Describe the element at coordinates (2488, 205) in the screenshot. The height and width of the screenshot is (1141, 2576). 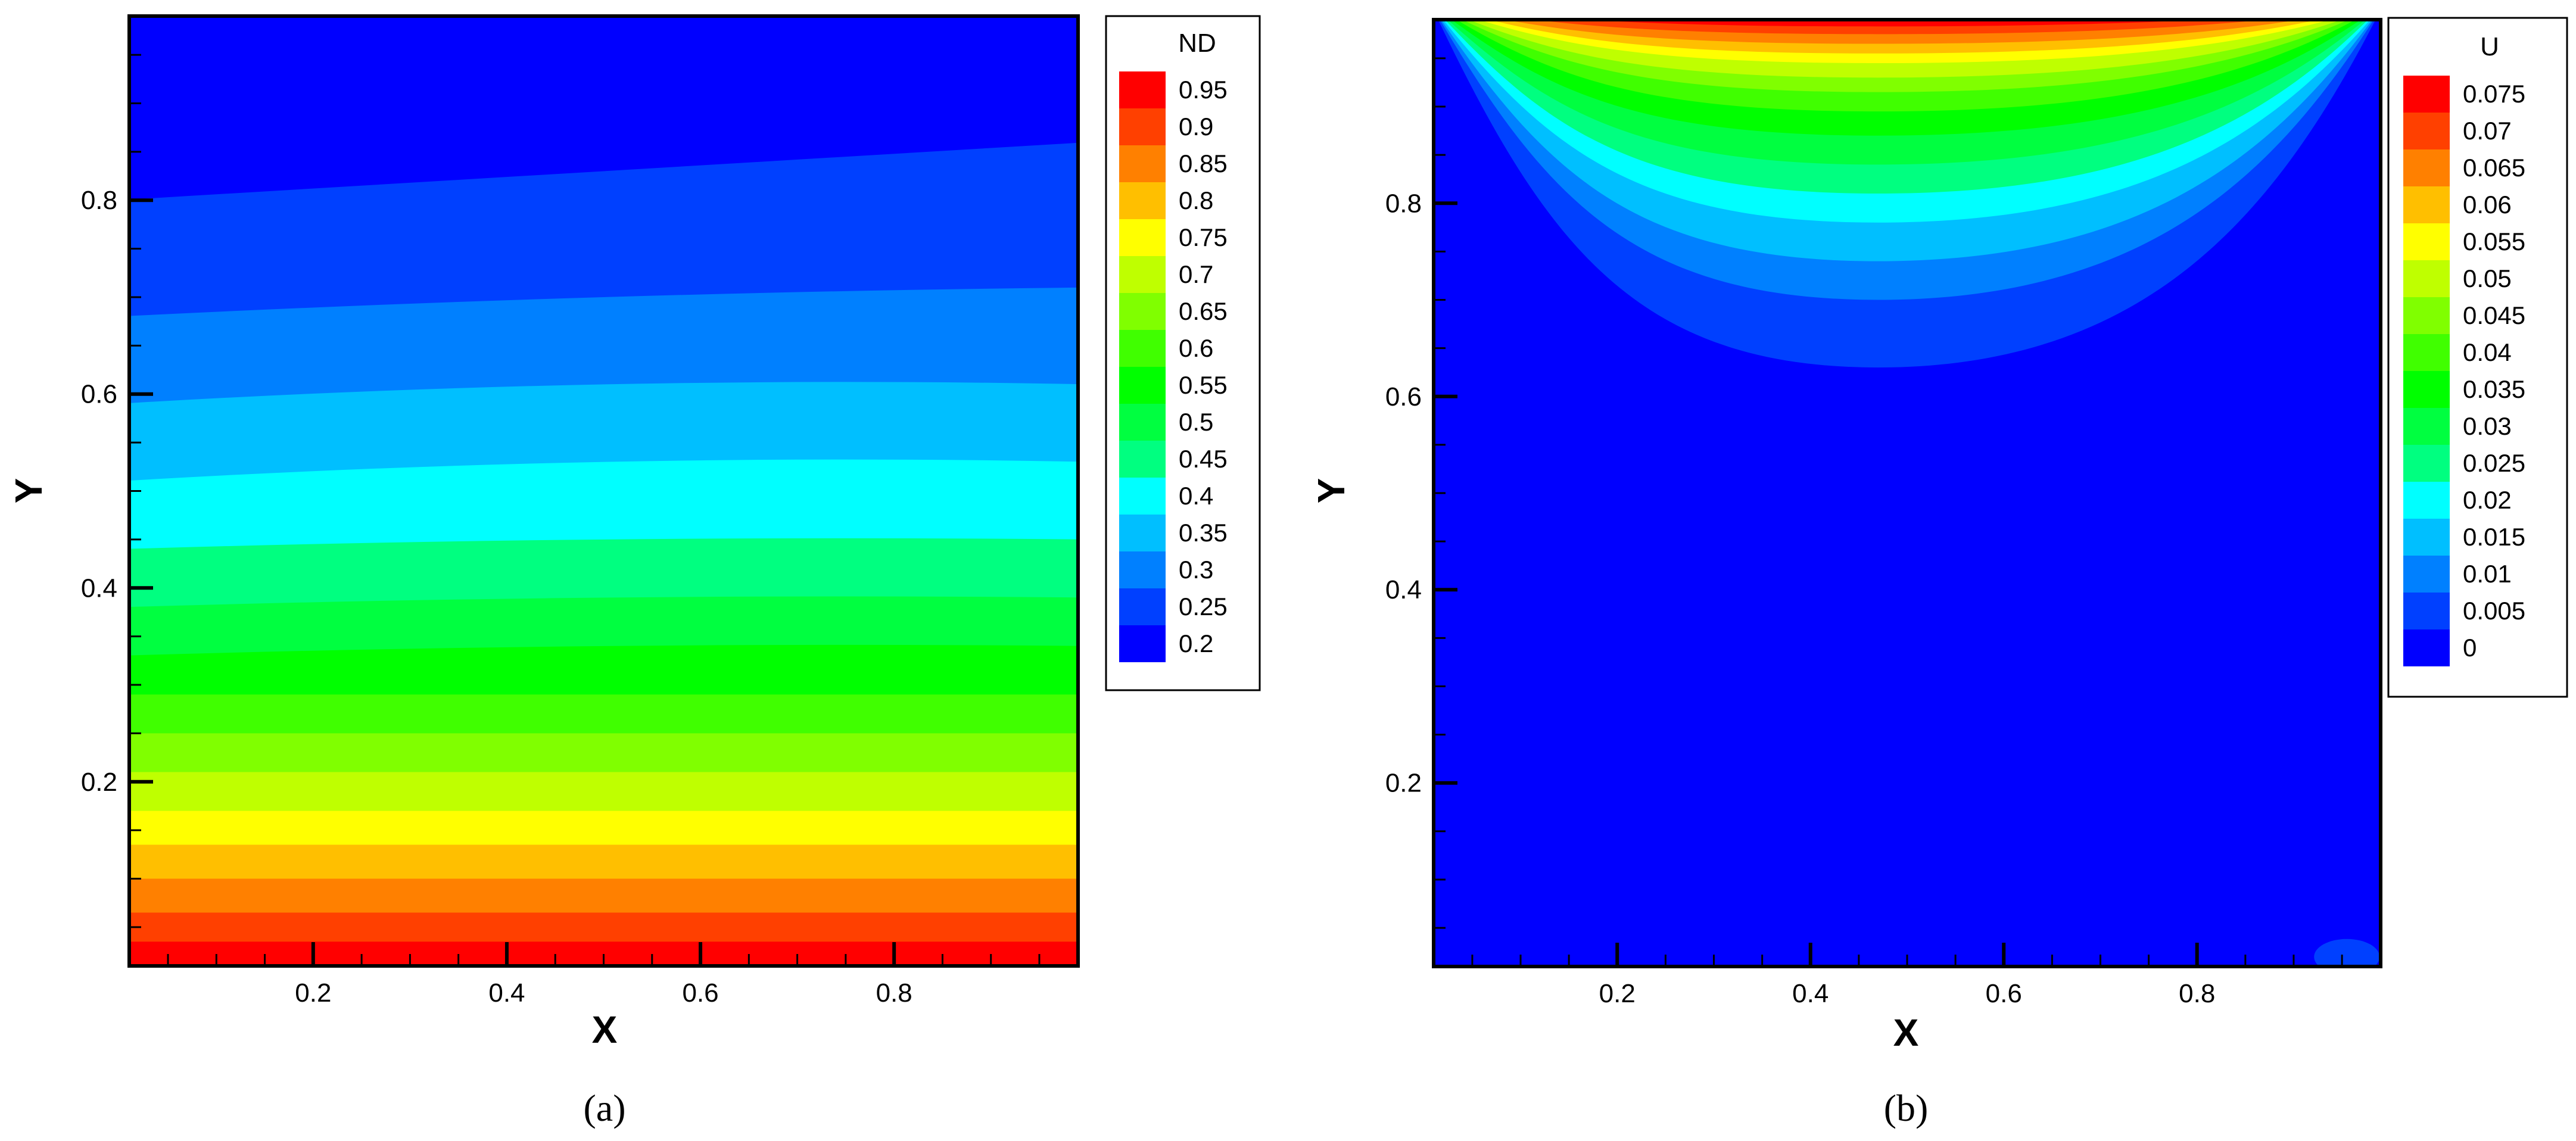
I see `panel-b-legend-label: 0.06` at that location.